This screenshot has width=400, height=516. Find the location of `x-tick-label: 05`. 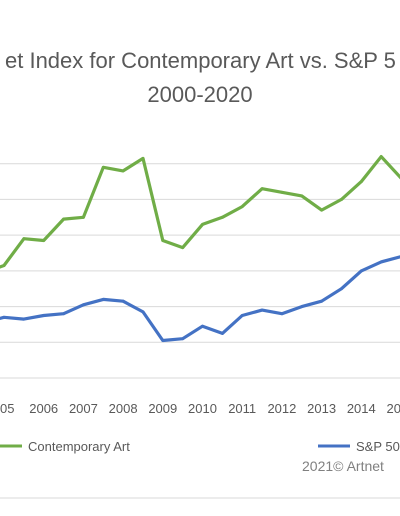

x-tick-label: 05 is located at coordinates (7, 408).